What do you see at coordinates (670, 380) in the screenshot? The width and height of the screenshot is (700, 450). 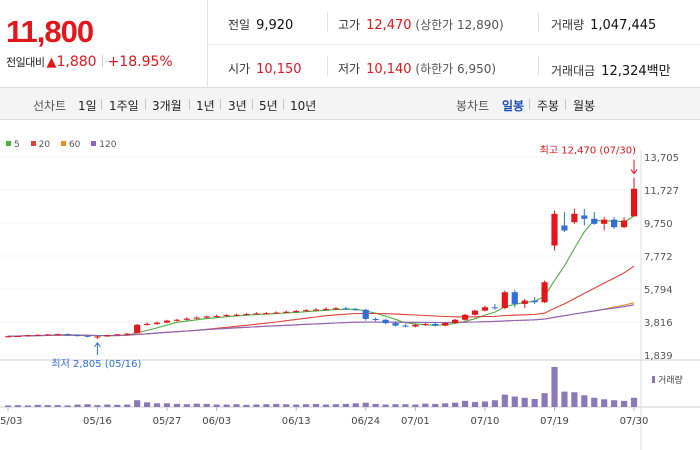 I see `volume-legend-label: 거래량` at bounding box center [670, 380].